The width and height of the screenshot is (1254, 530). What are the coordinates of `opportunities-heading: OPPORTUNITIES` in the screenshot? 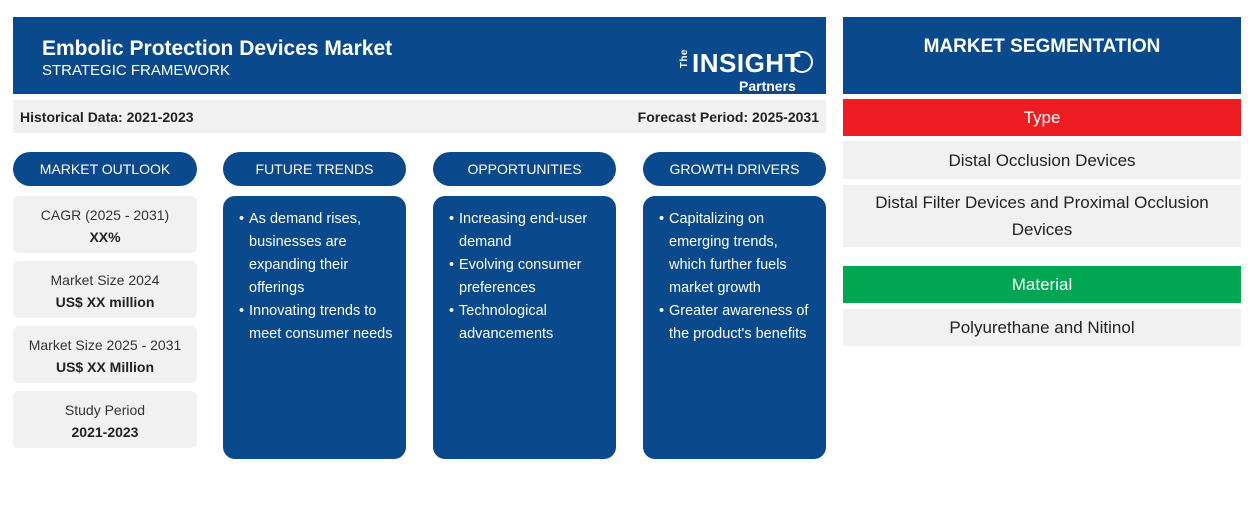 It's located at (524, 169).